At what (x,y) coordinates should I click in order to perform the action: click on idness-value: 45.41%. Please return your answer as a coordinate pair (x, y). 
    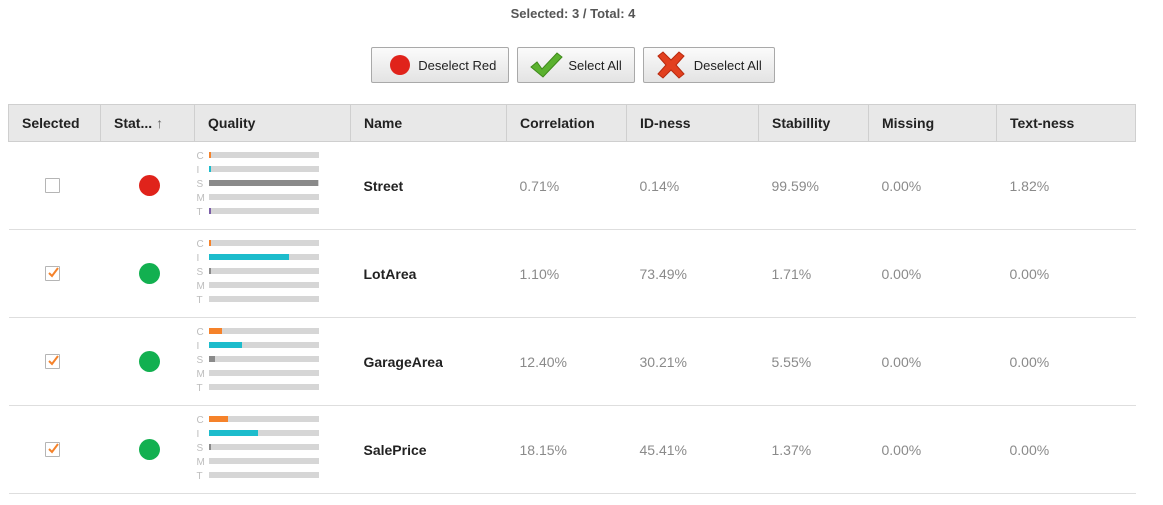
    Looking at the image, I should click on (692, 449).